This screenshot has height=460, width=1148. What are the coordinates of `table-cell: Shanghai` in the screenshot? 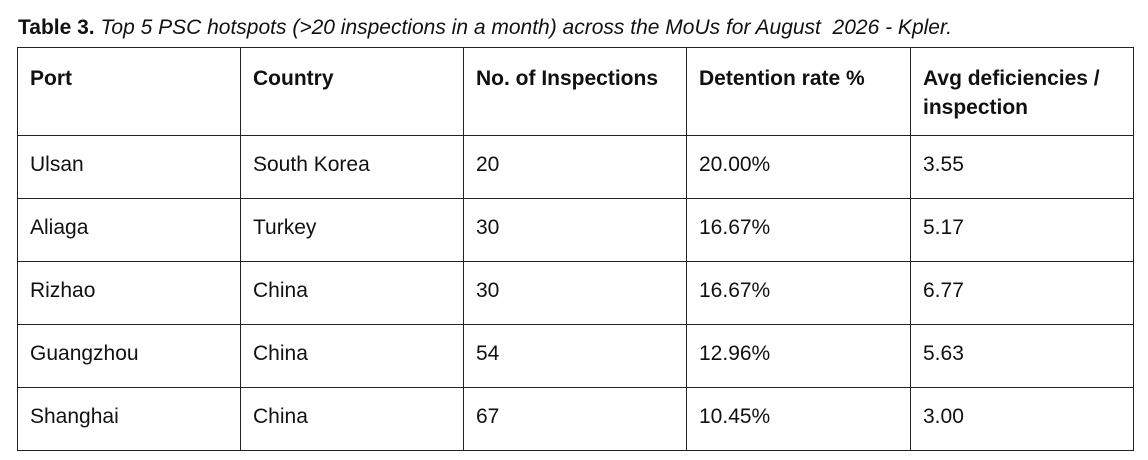 It's located at (129, 419).